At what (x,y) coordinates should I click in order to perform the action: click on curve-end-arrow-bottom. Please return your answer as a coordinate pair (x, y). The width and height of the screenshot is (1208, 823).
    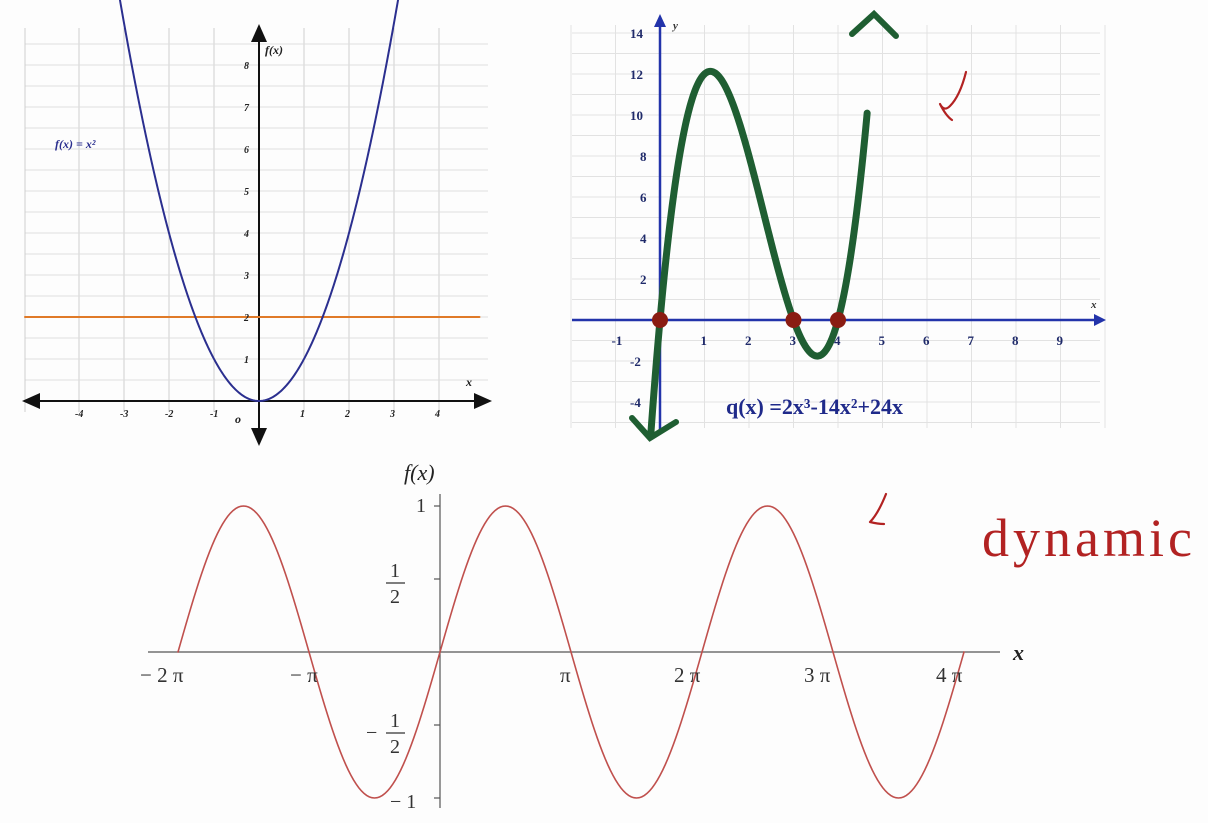
    Looking at the image, I should click on (654, 428).